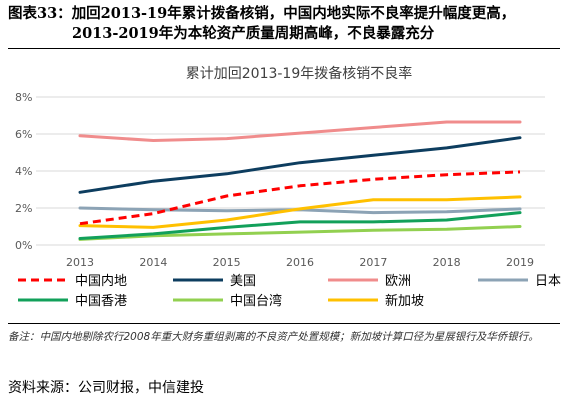  Describe the element at coordinates (106, 388) in the screenshot. I see `source-text: 资料来源：公司财报，中信建投` at that location.